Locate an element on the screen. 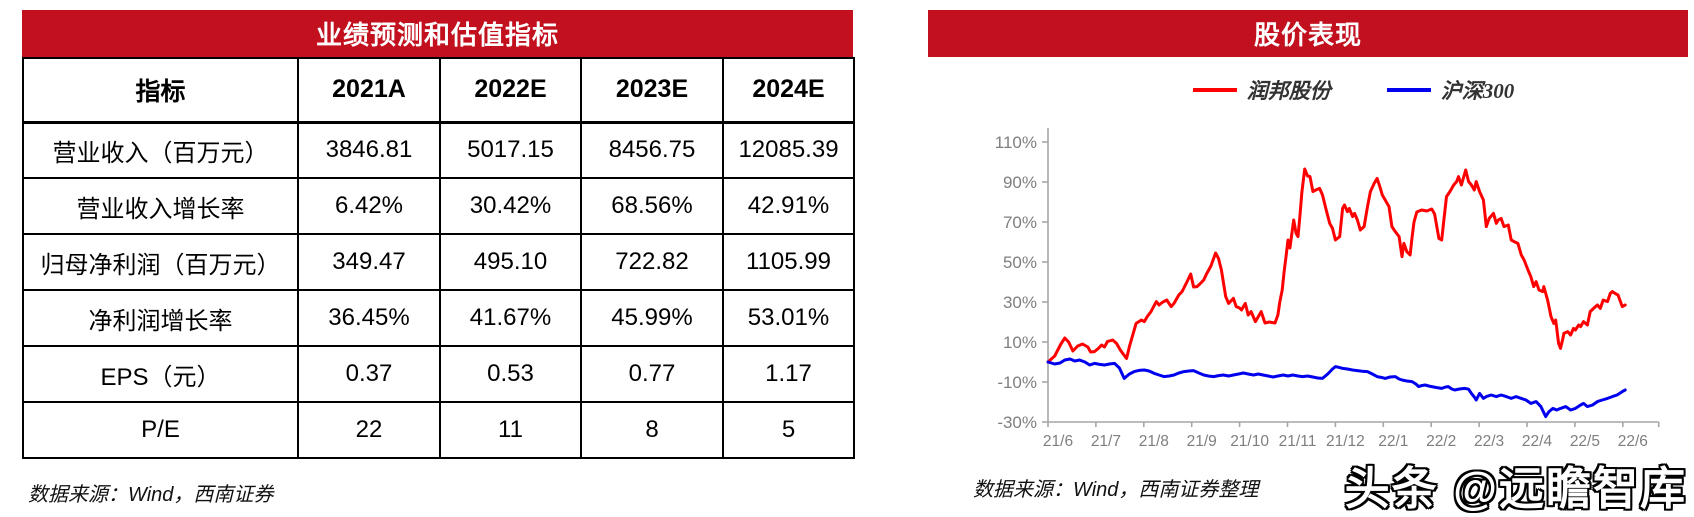  cell-value: 41.67% is located at coordinates (510, 318).